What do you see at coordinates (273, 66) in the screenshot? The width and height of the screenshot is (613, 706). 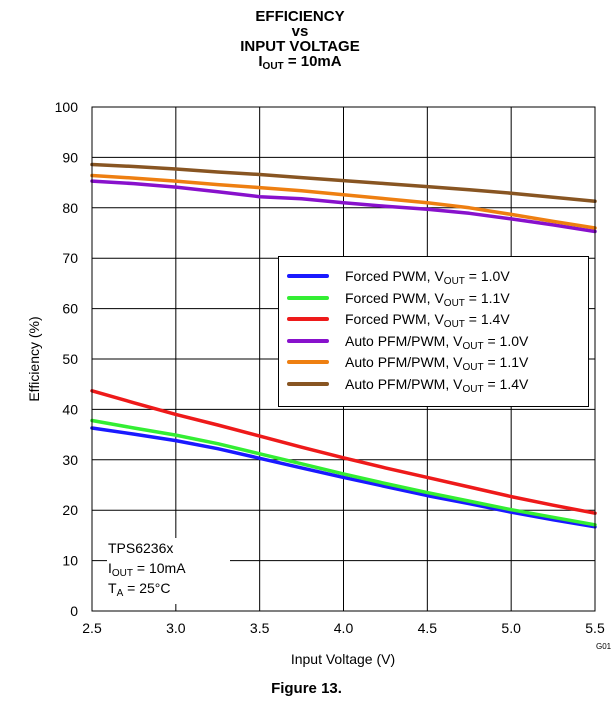 I see `title-iout-sub: OUT` at bounding box center [273, 66].